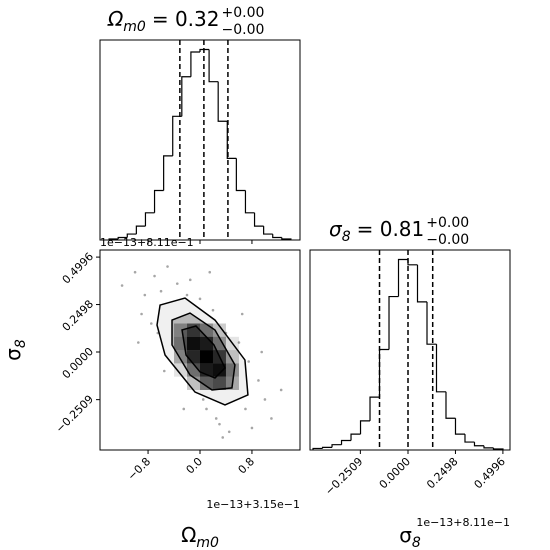 This screenshot has width=550, height=550. What do you see at coordinates (78, 315) in the screenshot?
I see `y-tick-label: 0.2498` at bounding box center [78, 315].